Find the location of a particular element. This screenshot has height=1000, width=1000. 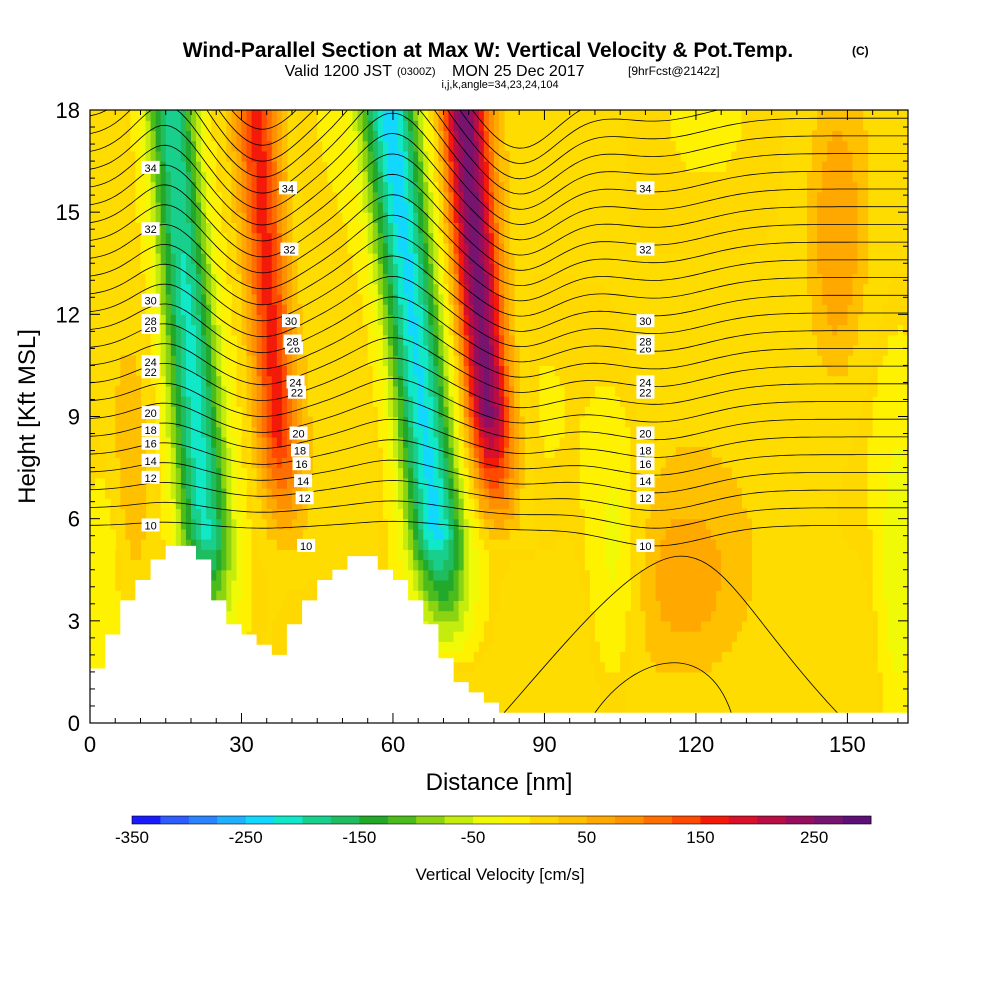

valid-prefix: Valid 1200 JST is located at coordinates (339, 71).